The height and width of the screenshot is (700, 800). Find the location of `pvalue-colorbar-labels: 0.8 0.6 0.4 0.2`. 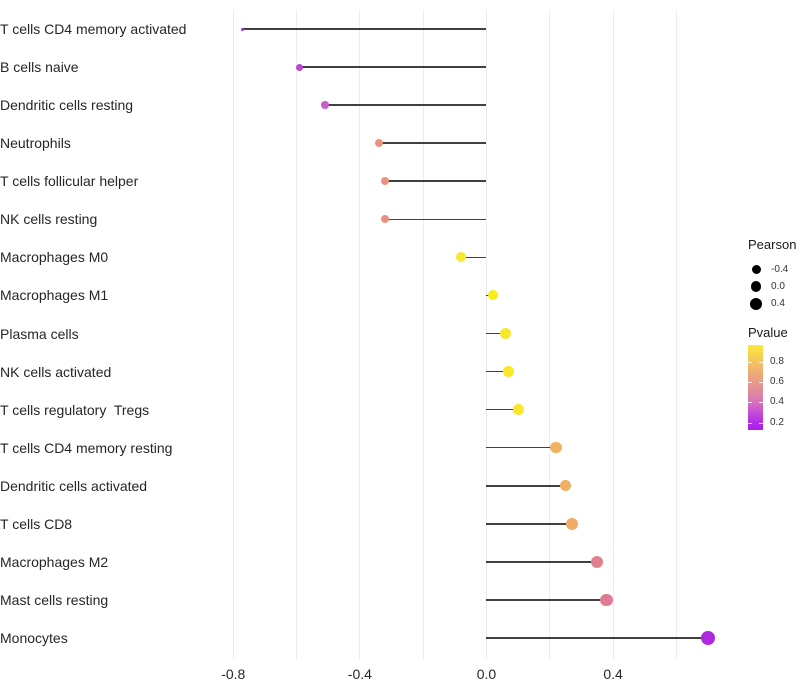

pvalue-colorbar-labels: 0.8 0.6 0.4 0.2 is located at coordinates (773, 387).